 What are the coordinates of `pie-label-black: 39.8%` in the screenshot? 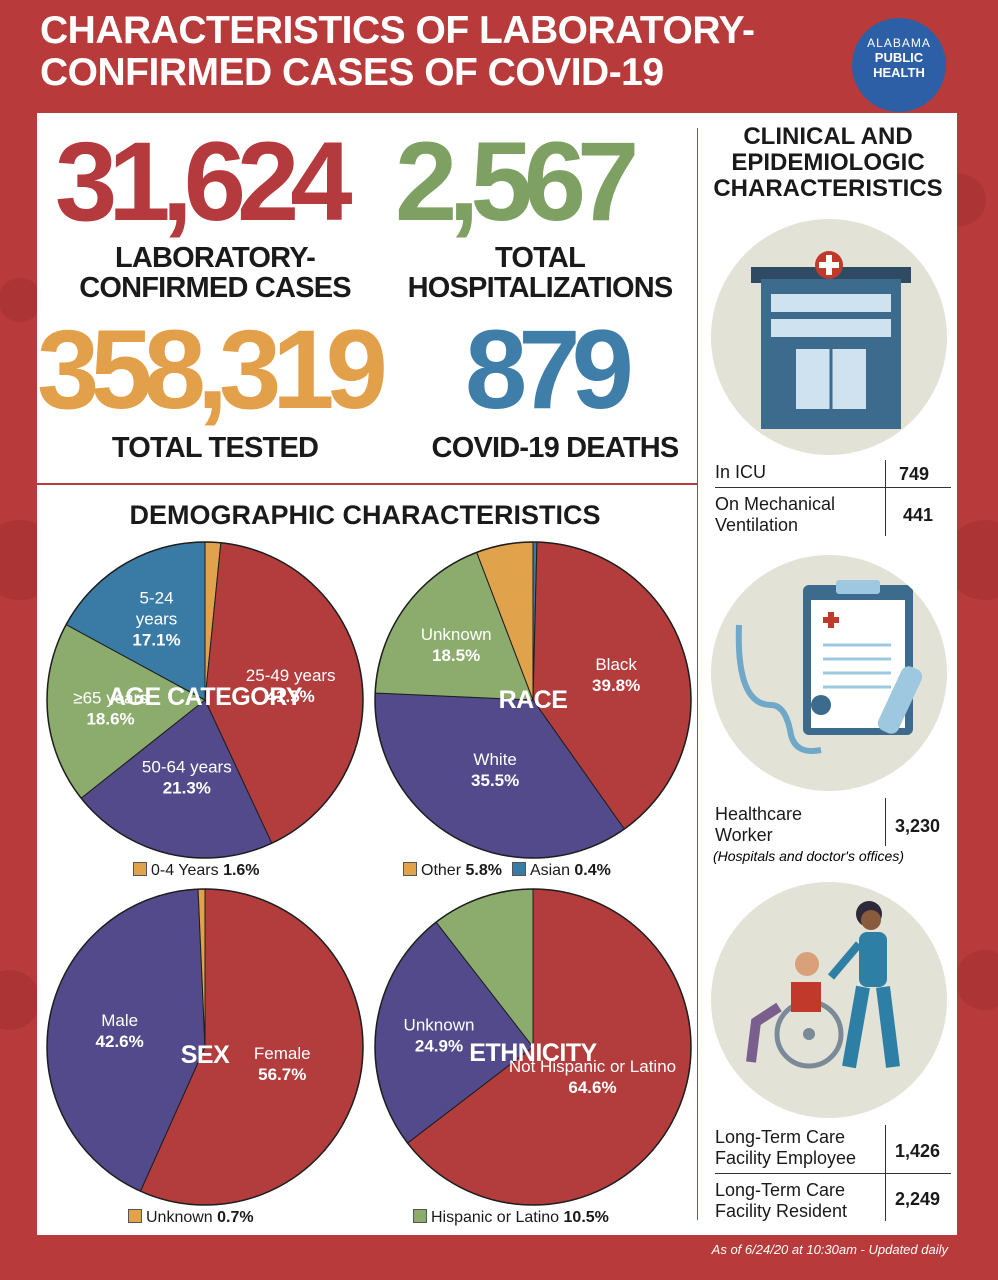 It's located at (616, 685).